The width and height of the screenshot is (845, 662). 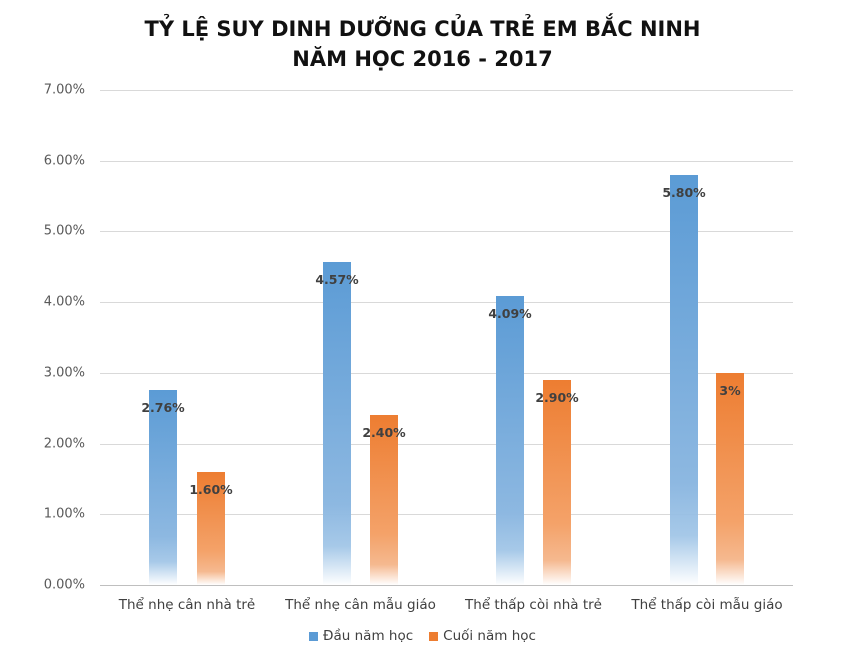 What do you see at coordinates (64, 302) in the screenshot?
I see `y-tick-label: 4.00%` at bounding box center [64, 302].